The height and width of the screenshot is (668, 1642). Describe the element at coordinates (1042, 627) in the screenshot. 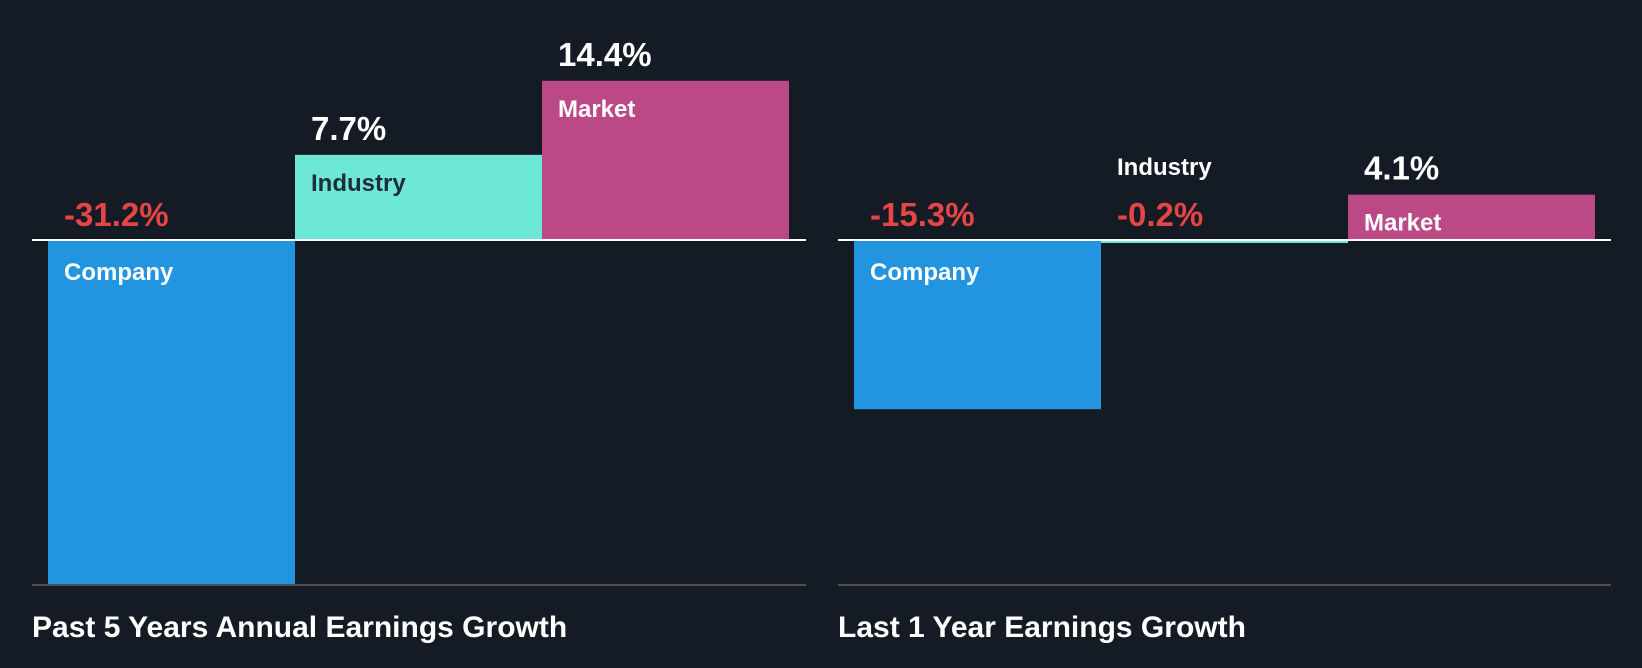

I see `last-1-year-chart-title: Last 1 Year Earnings Growth` at that location.